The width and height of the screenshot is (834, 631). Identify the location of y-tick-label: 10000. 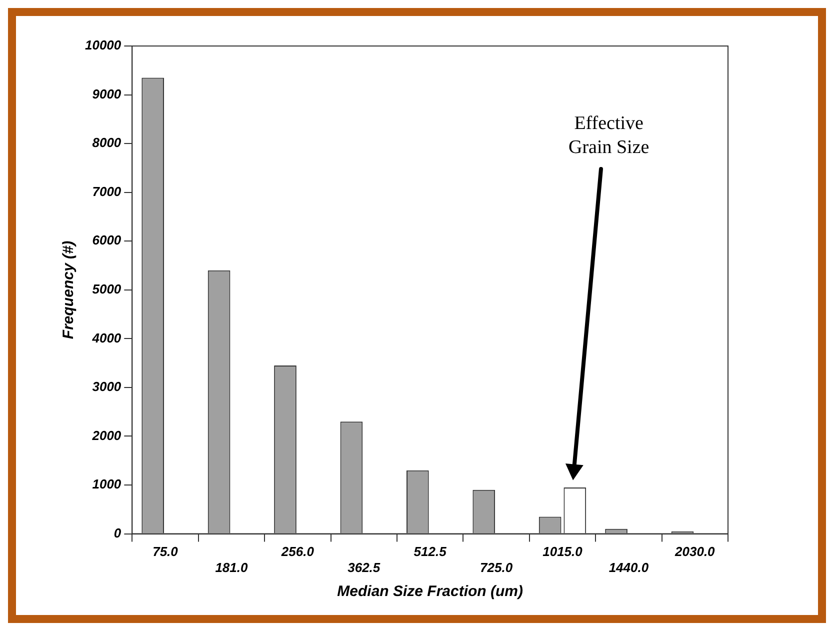
(103, 45).